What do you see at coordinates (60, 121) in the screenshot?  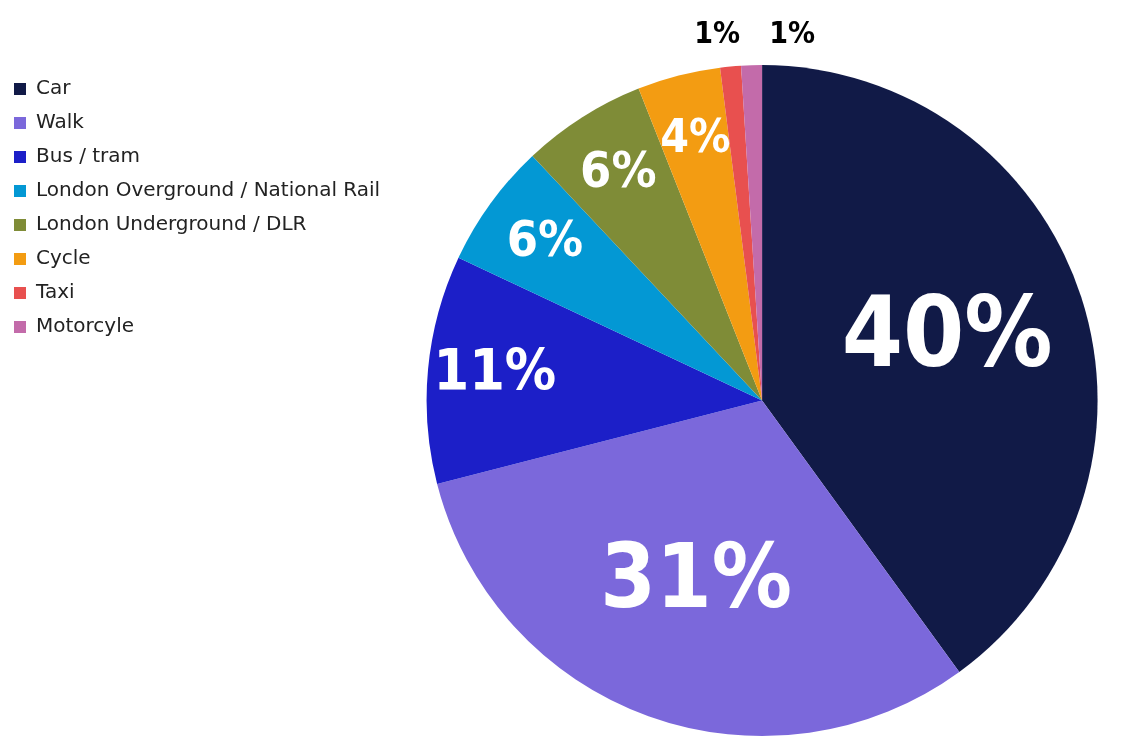 I see `legend-label: Walk` at bounding box center [60, 121].